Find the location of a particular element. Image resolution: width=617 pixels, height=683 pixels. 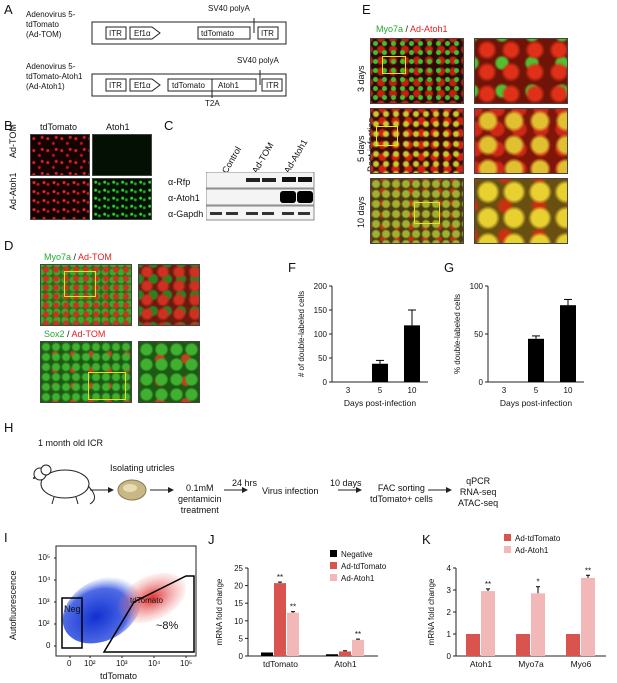

f-ytick-label: 100 is located at coordinates (321, 334).